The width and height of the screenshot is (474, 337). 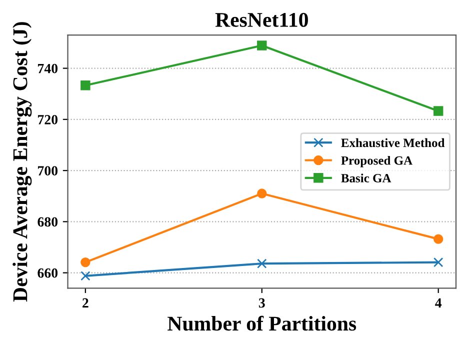 What do you see at coordinates (22, 162) in the screenshot?
I see `y-axis-title: Device Average Energy Cost (J)` at bounding box center [22, 162].